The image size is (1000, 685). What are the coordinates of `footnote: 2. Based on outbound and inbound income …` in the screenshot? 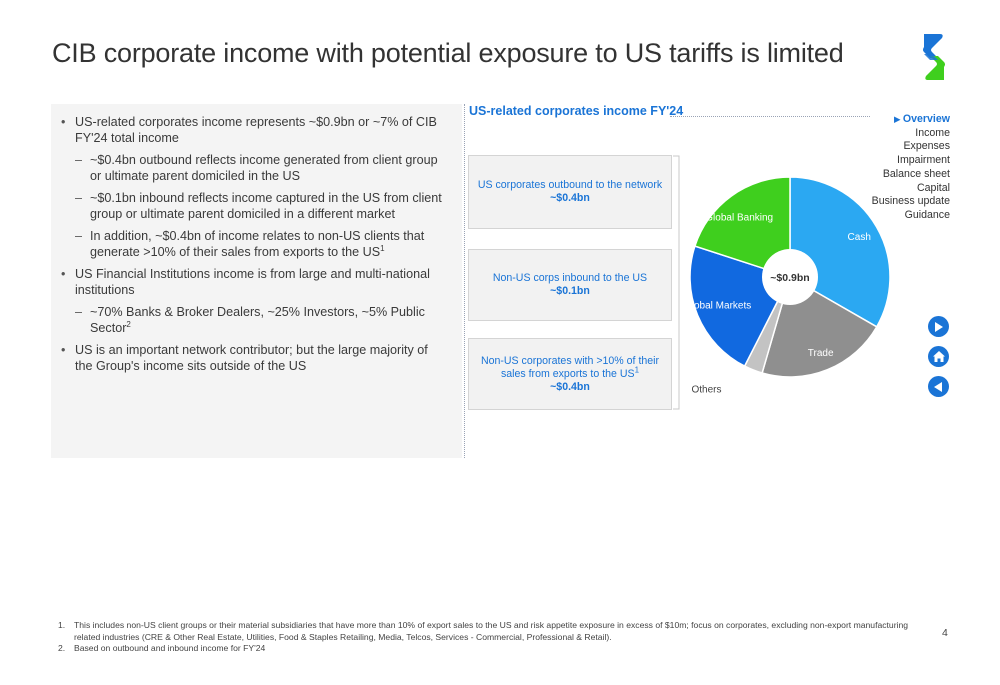 It's located at (495, 649).